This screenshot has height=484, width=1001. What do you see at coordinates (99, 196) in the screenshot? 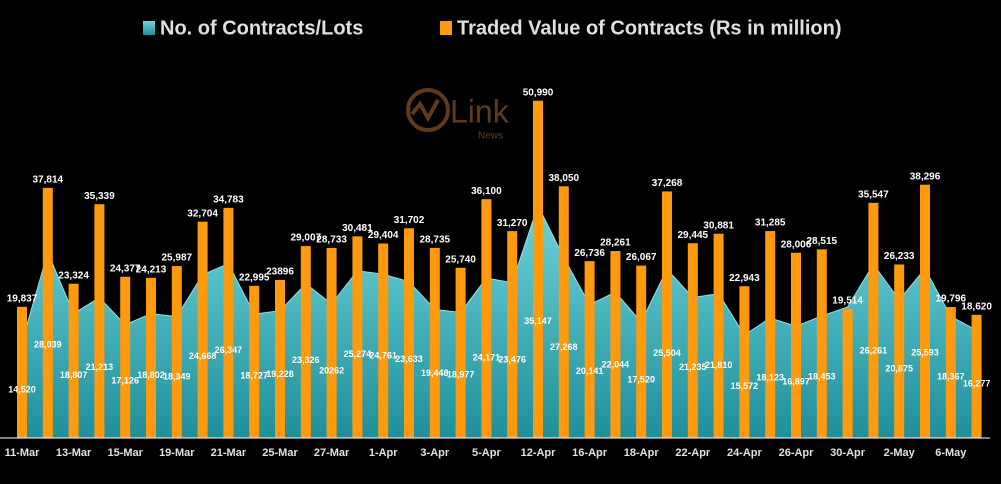
I see `bar-value-label: 35,339` at bounding box center [99, 196].